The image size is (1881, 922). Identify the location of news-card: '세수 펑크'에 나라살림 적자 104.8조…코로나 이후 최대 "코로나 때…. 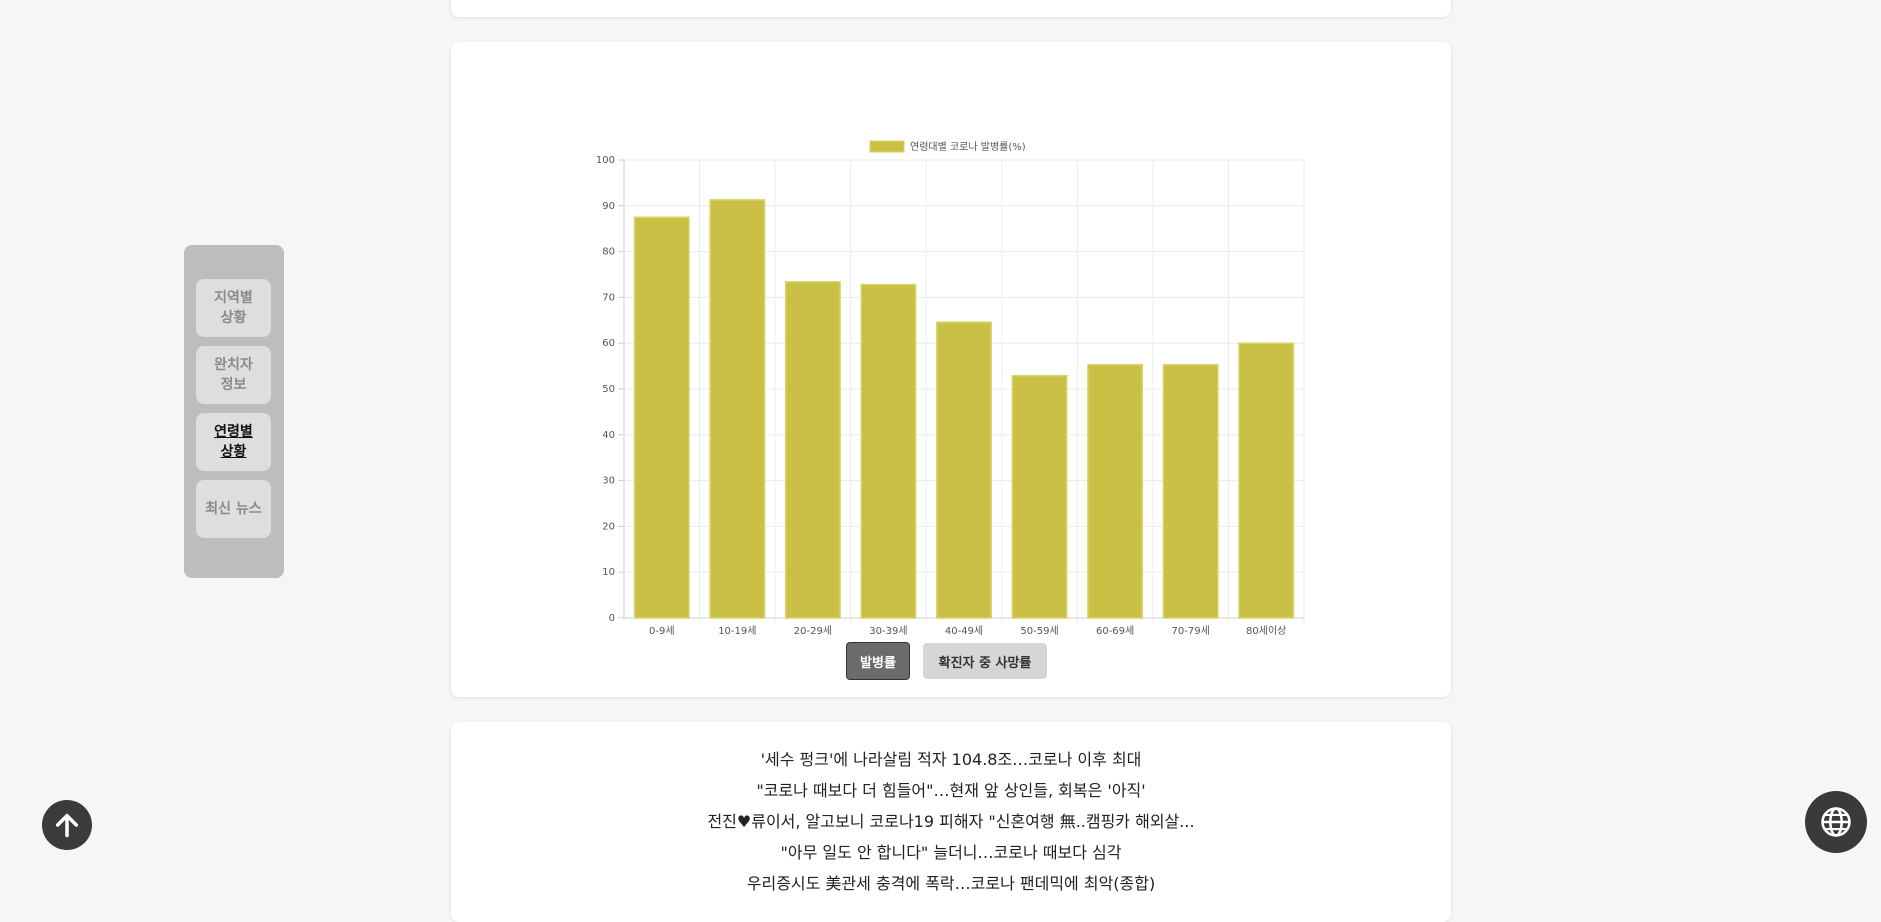
(951, 822).